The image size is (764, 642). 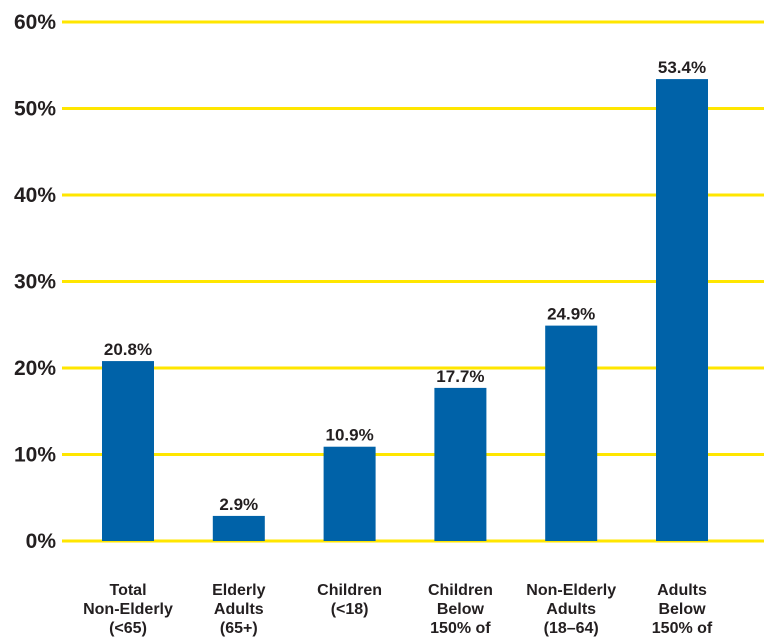 I want to click on bar-value-label: 24.9%, so click(x=571, y=314).